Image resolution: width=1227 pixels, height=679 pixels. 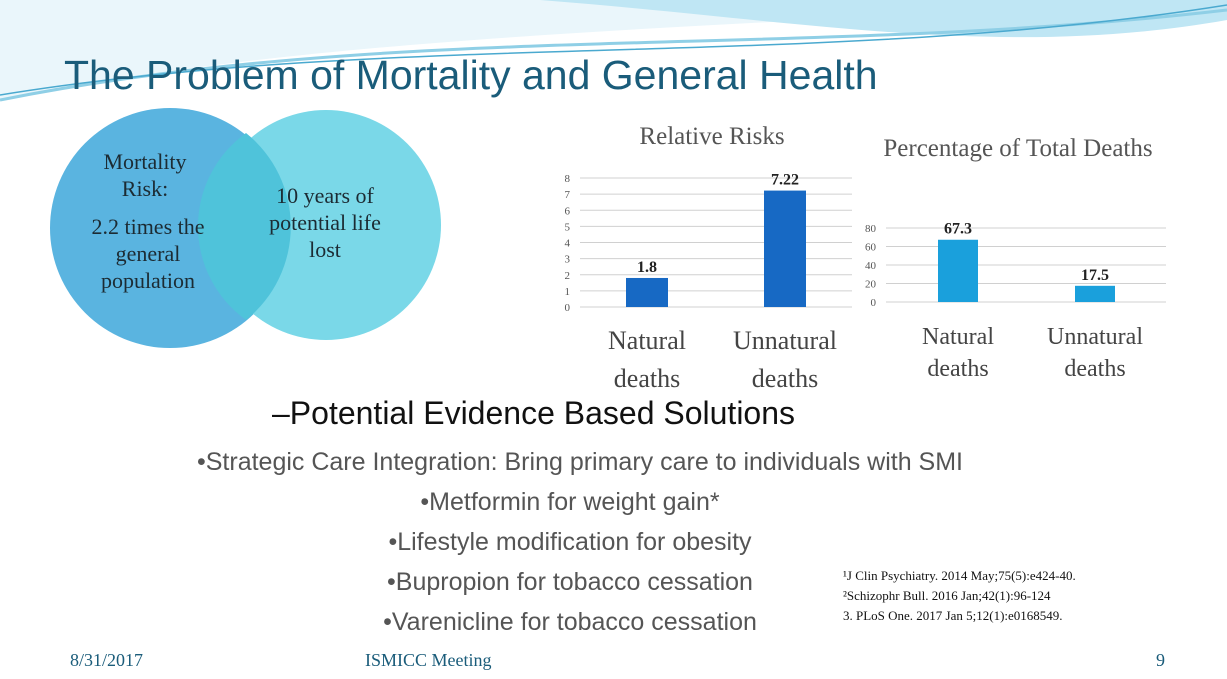 I want to click on page-number: 9, so click(x=1160, y=660).